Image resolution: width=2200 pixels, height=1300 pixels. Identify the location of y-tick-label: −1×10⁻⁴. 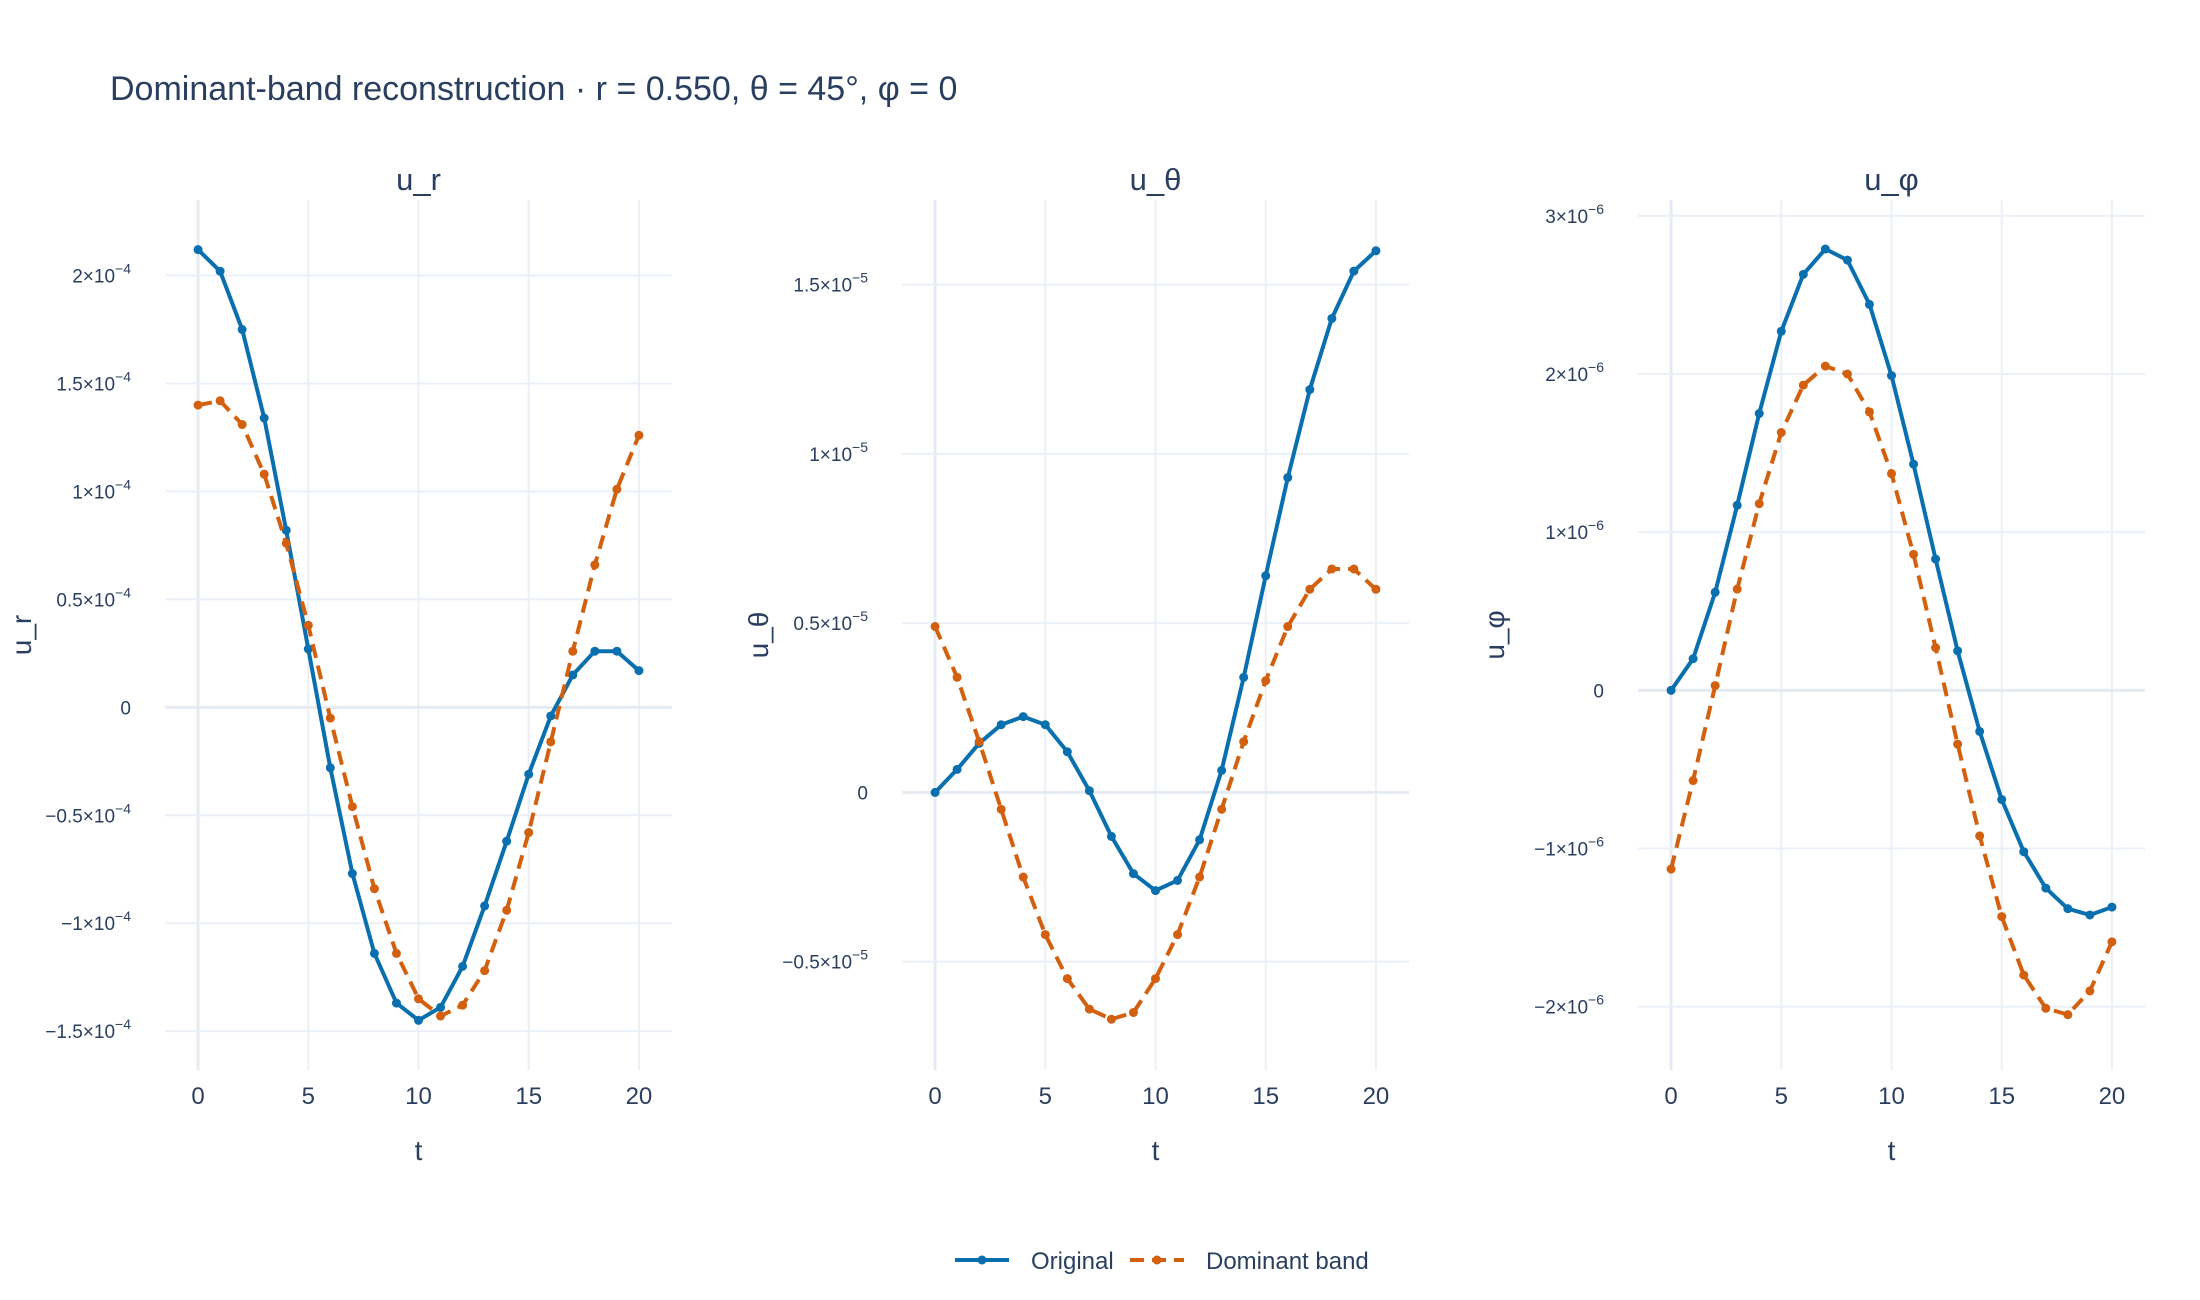
(96, 921).